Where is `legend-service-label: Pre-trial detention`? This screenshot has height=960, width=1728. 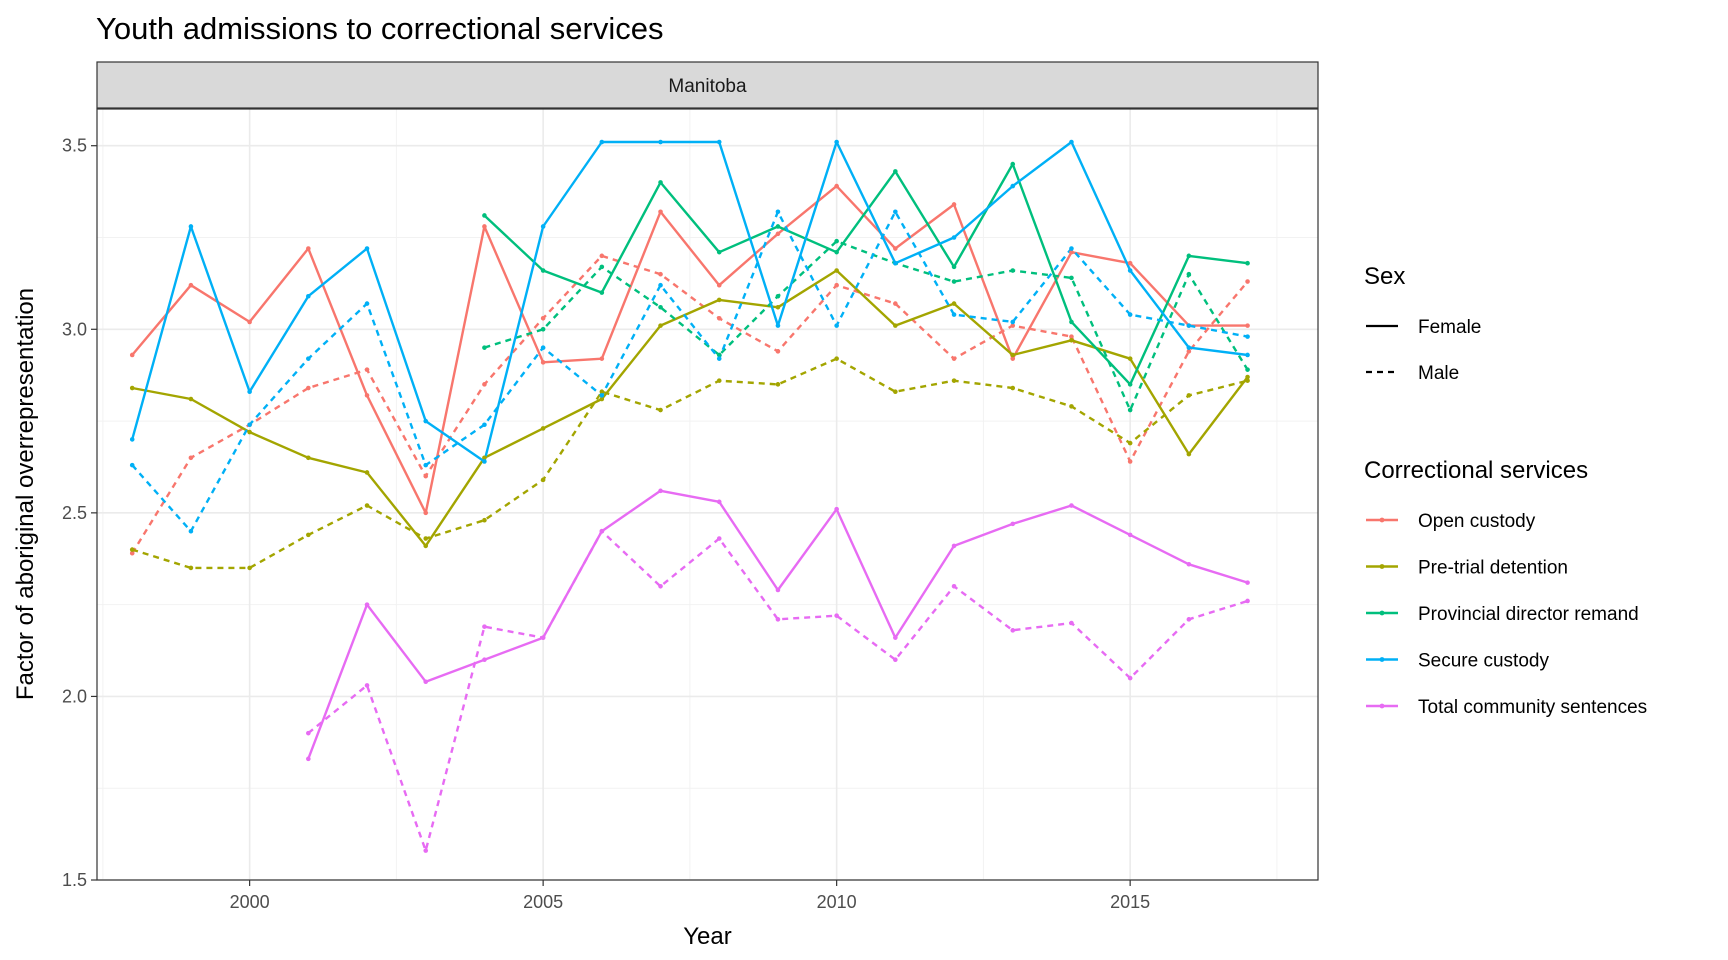 legend-service-label: Pre-trial detention is located at coordinates (1493, 568).